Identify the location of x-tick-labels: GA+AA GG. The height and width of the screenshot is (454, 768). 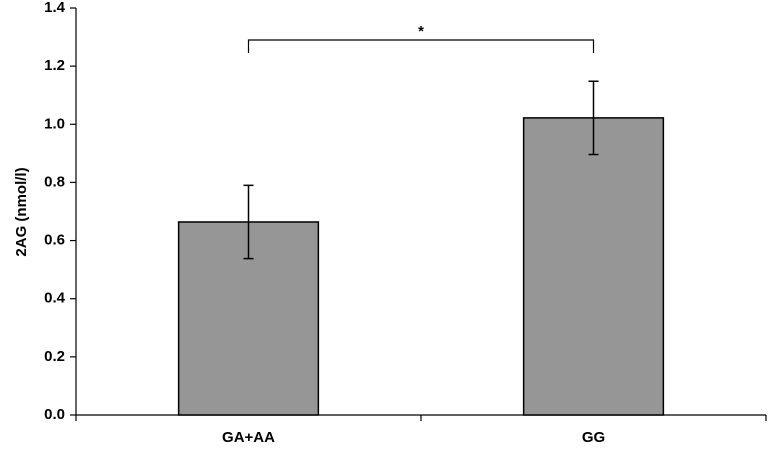
(413, 437).